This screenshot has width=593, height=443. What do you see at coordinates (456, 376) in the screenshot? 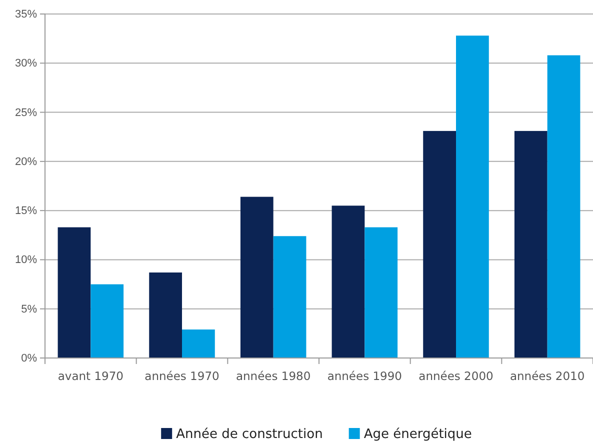
I see `x-tick-label: années 2000` at bounding box center [456, 376].